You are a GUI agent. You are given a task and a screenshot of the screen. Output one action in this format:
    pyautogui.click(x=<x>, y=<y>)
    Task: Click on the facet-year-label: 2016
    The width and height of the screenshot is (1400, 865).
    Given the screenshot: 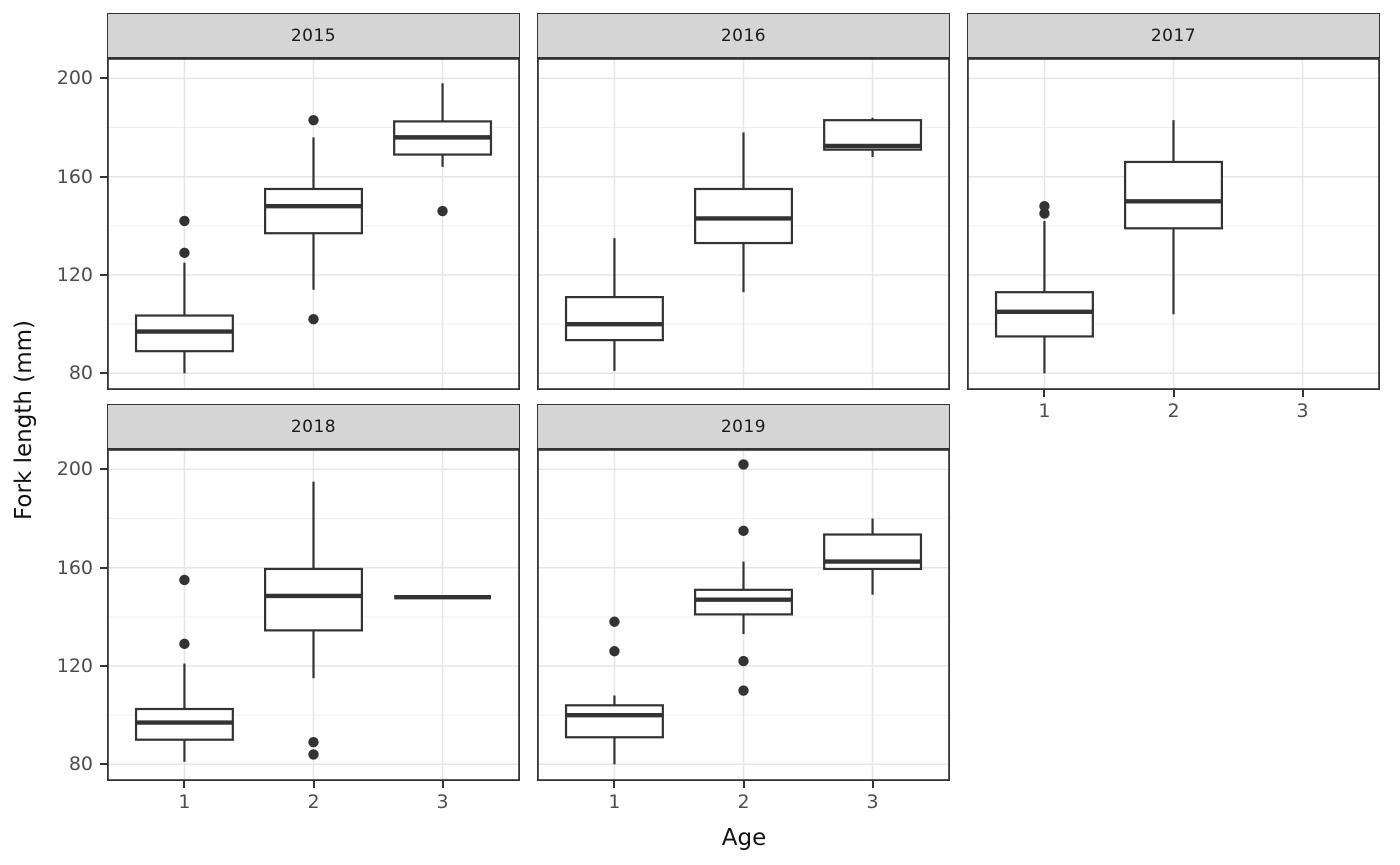 What is the action you would take?
    pyautogui.click(x=743, y=35)
    